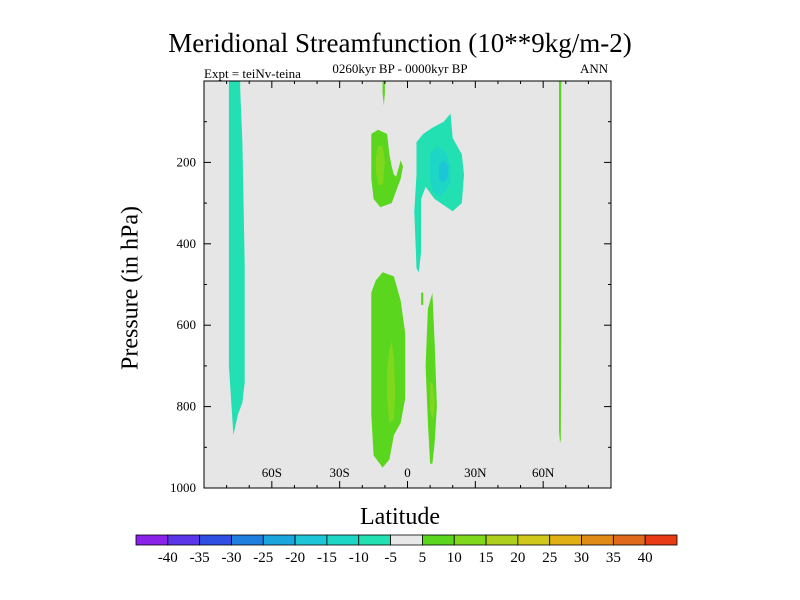 This screenshot has height=600, width=800. I want to click on colorbar-label: 40, so click(645, 558).